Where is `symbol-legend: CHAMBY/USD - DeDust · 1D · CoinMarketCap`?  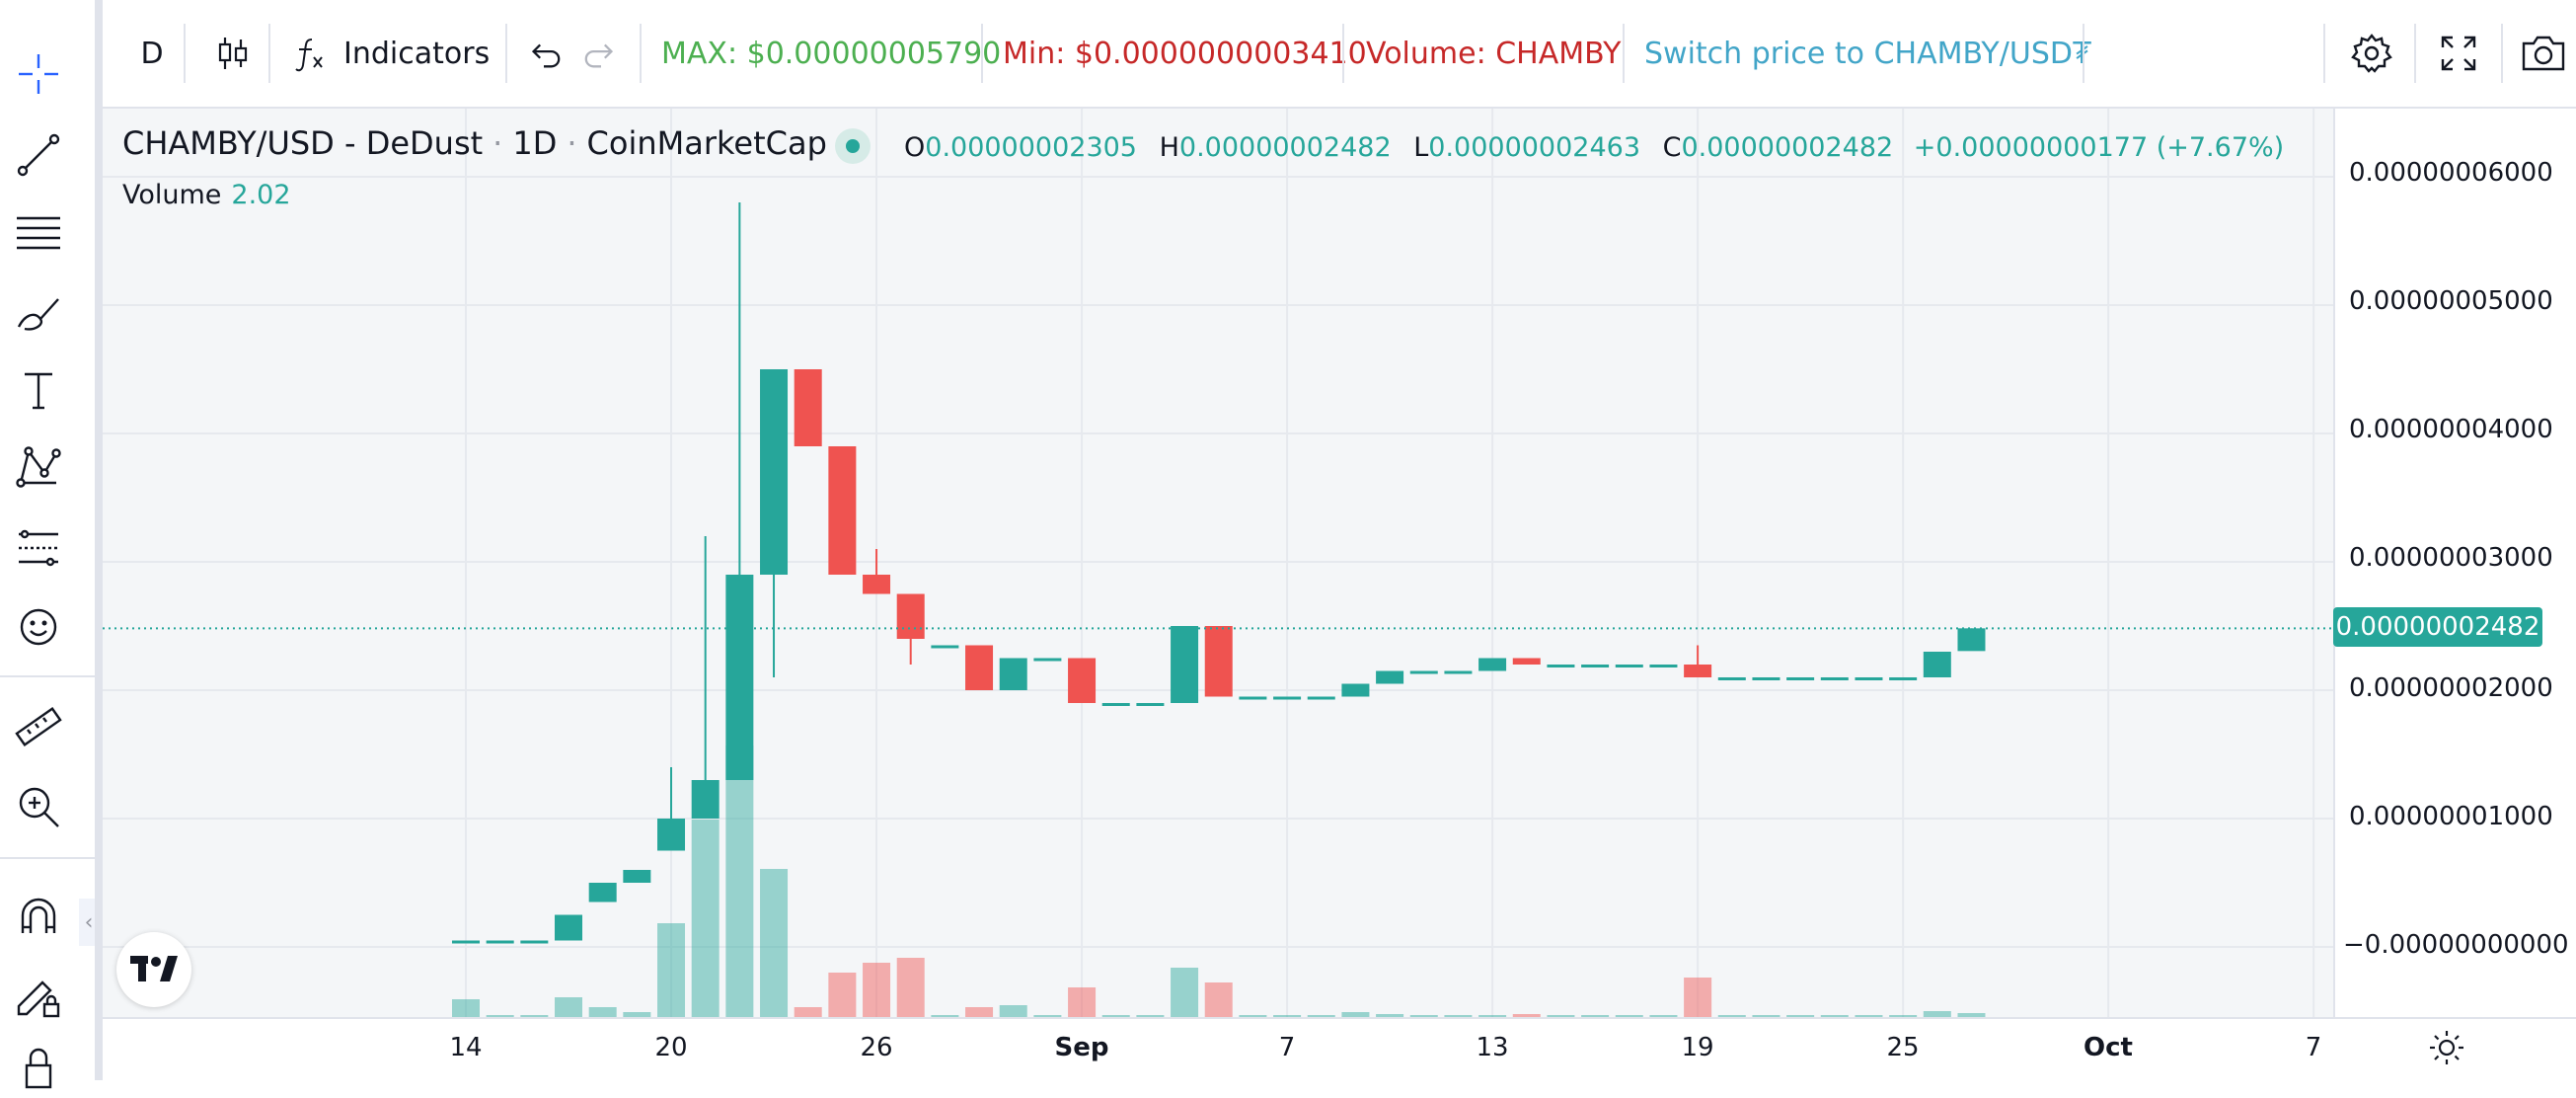 symbol-legend: CHAMBY/USD - DeDust · 1D · CoinMarketCap is located at coordinates (474, 143).